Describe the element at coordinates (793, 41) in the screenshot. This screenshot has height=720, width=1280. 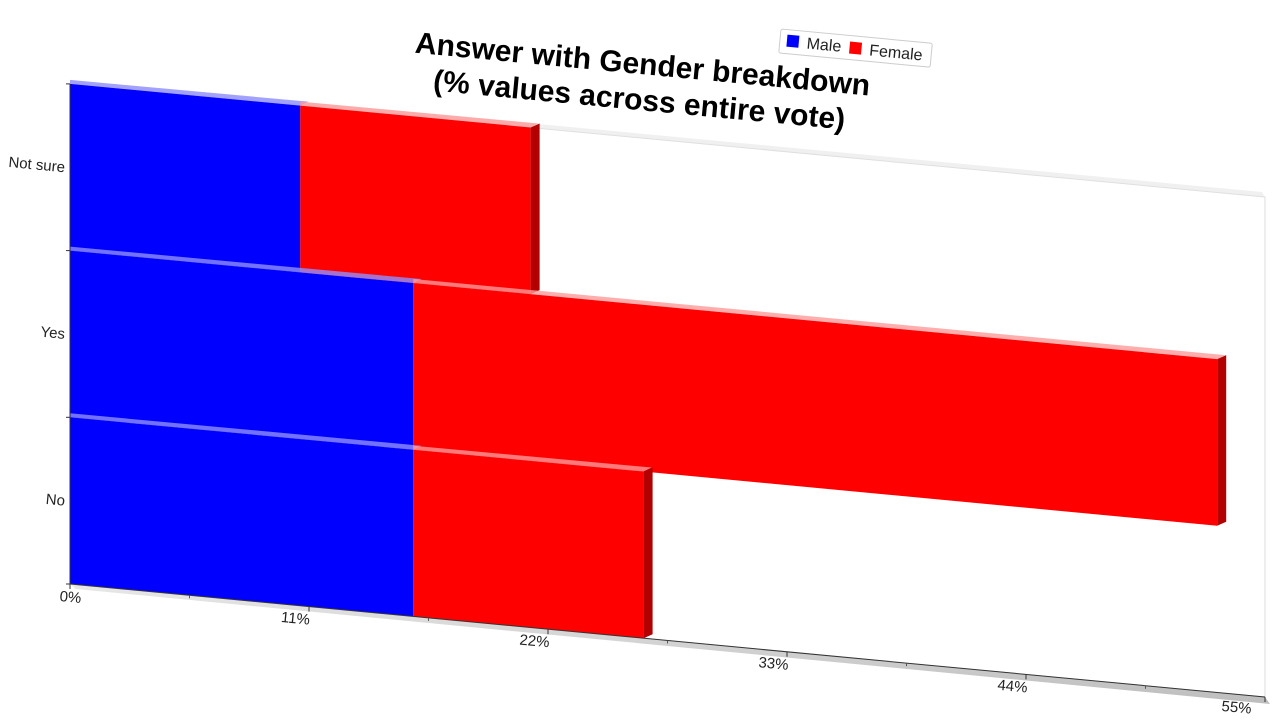
I see `legend-swatch-male` at that location.